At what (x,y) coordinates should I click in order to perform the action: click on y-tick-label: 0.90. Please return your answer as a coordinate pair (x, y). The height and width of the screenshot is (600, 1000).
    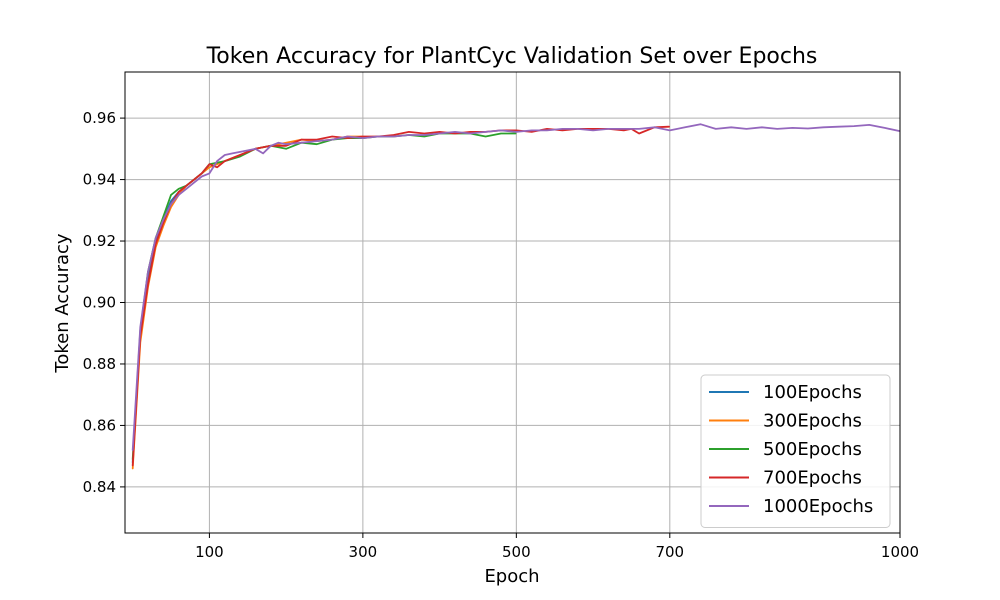
    Looking at the image, I should click on (99, 303).